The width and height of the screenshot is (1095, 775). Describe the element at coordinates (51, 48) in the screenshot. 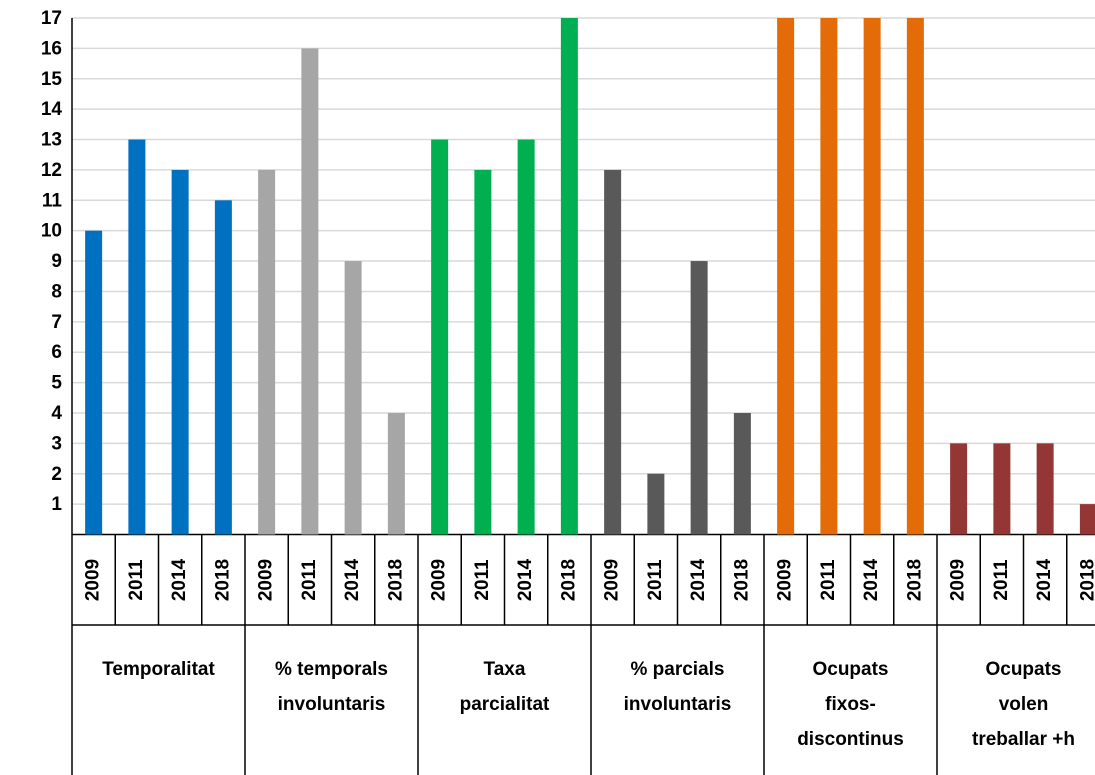

I see `y-tick-label: 16` at that location.